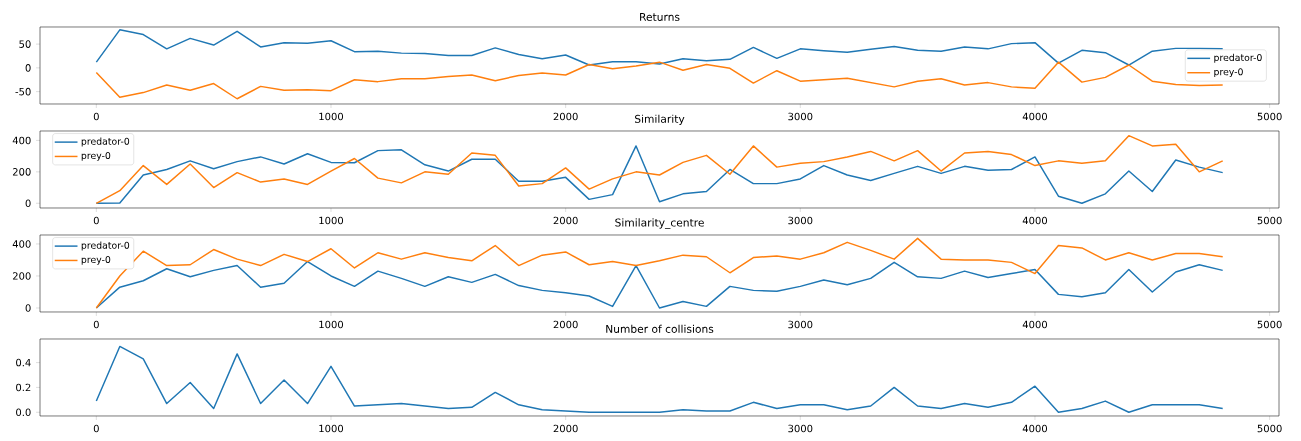 This screenshot has width=1301, height=441. Describe the element at coordinates (660, 328) in the screenshot. I see `chart-title: Number of collisions` at that location.